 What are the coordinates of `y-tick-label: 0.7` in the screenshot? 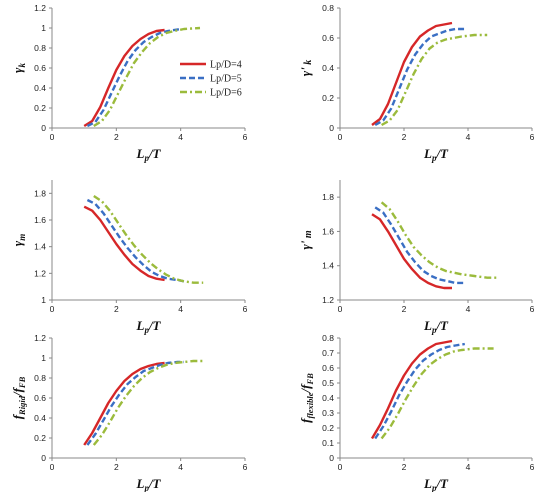 It's located at (328, 353).